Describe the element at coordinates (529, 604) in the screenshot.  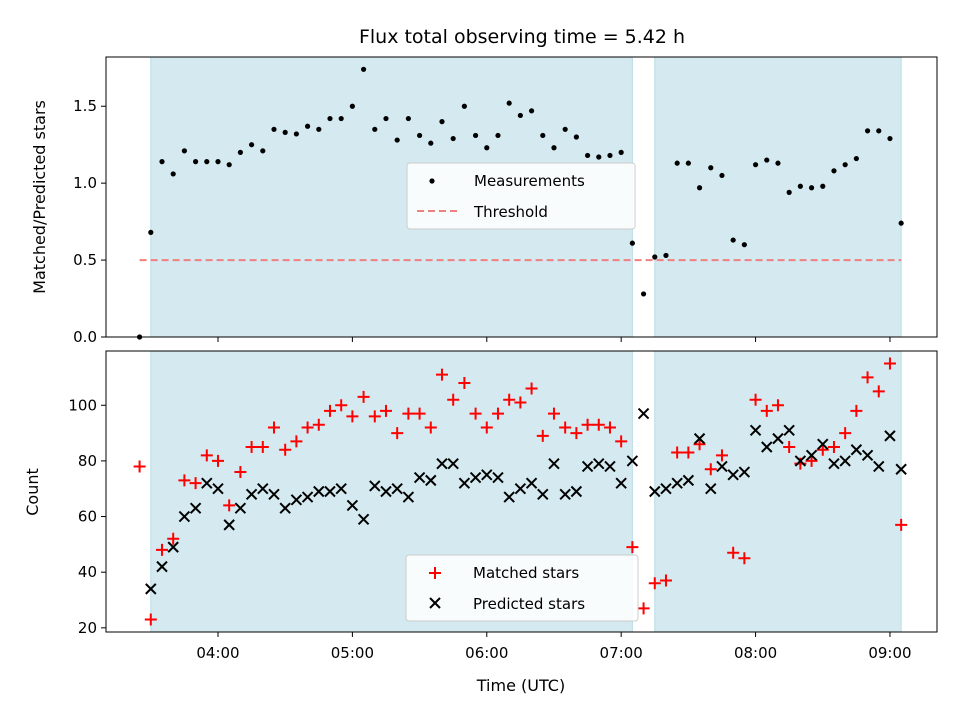
I see `legend-predicted-label: Predicted stars` at that location.